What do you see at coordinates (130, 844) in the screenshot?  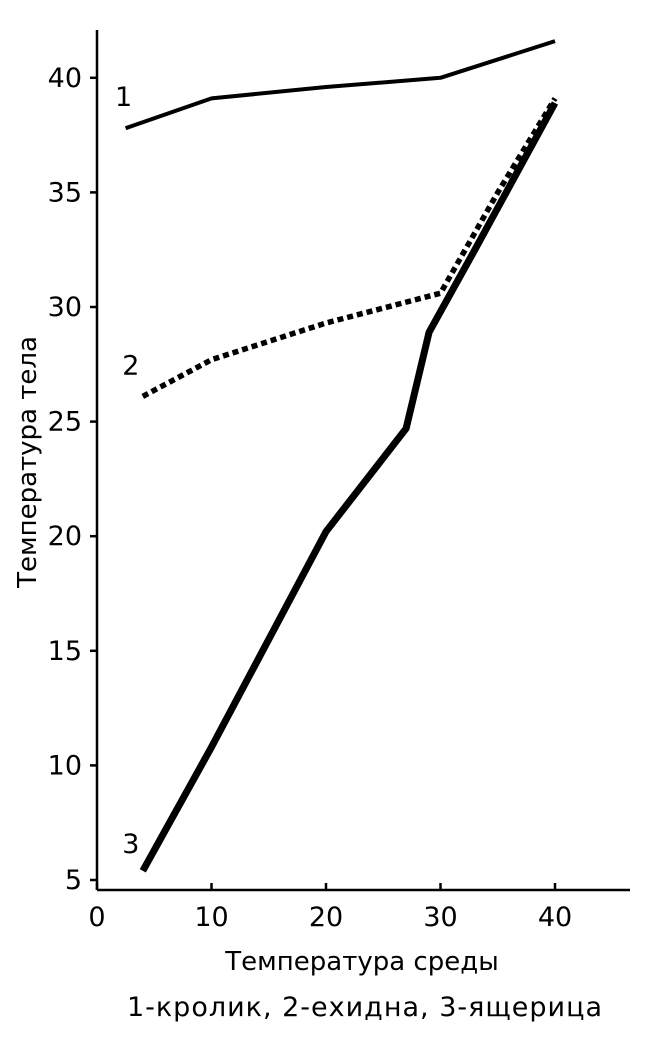 I see `series-label-3: 3` at bounding box center [130, 844].